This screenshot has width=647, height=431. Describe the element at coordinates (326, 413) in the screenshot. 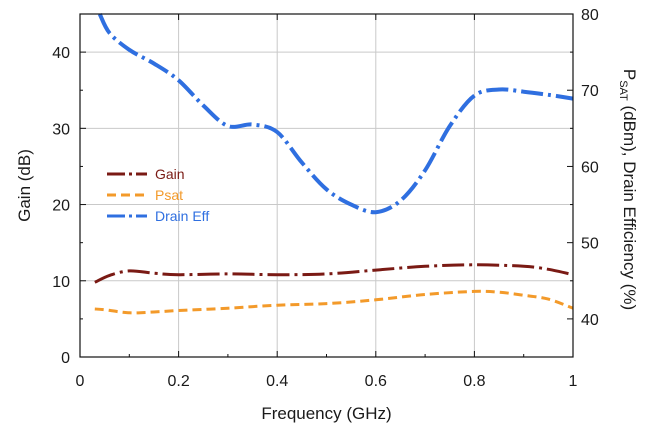

I see `x-axis-title: Frequency (GHz)` at that location.